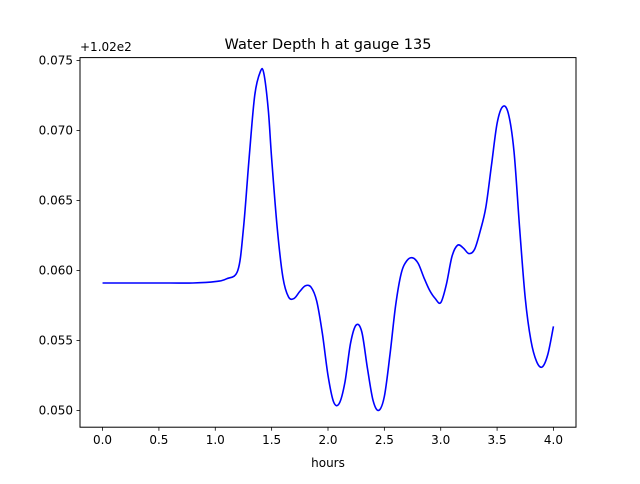  Describe the element at coordinates (553, 440) in the screenshot. I see `x-tick-label: 4.0` at that location.